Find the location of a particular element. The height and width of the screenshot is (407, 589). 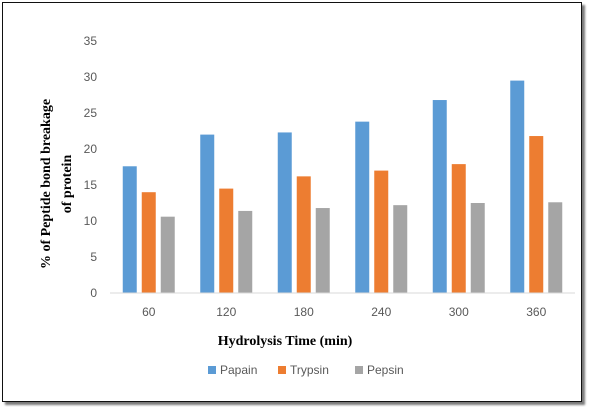

legend-swatch-pepsin is located at coordinates (359, 370).